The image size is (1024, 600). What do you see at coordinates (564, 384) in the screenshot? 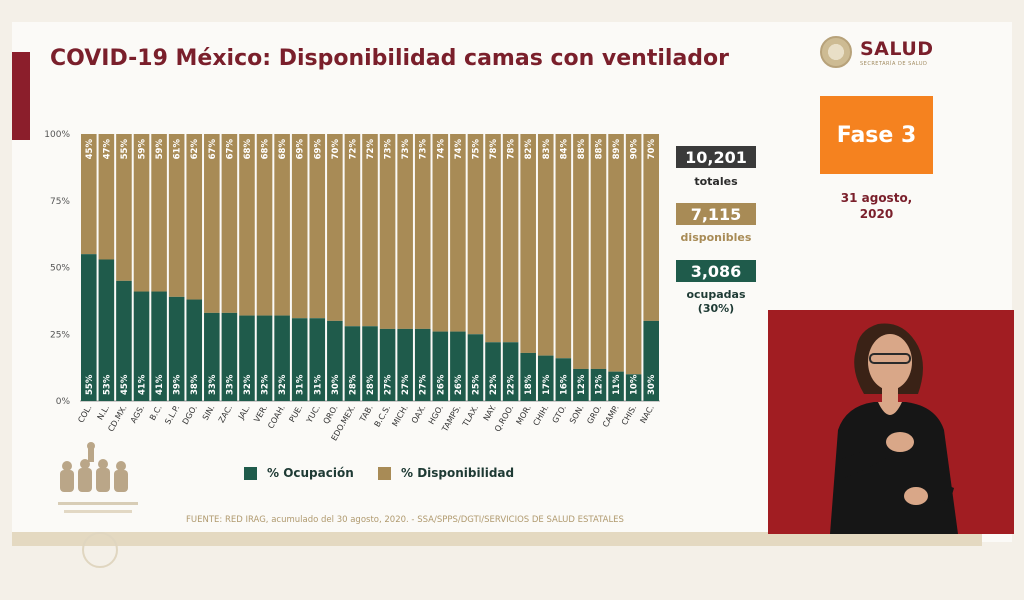
I see `data-label-ocupacion: 16%` at bounding box center [564, 384].